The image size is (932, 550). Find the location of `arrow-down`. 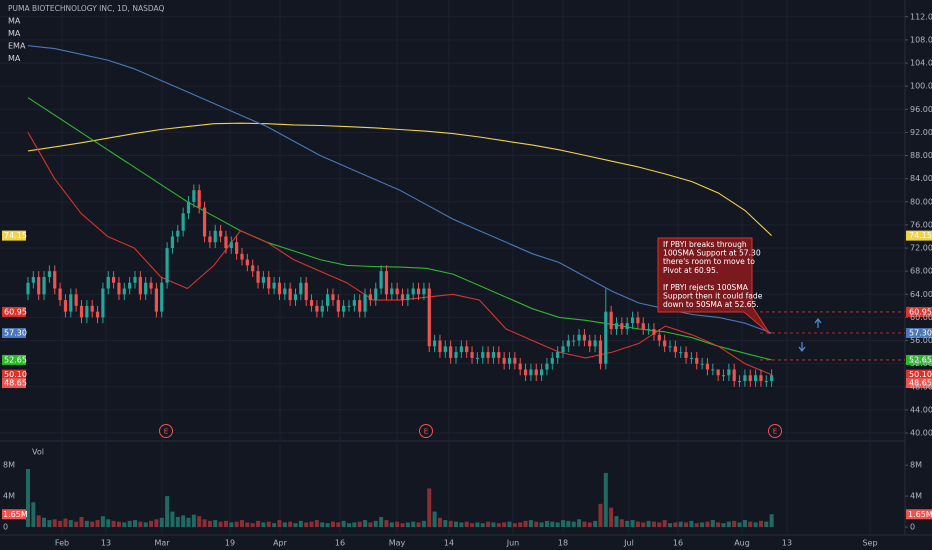

arrow-down is located at coordinates (802, 347).